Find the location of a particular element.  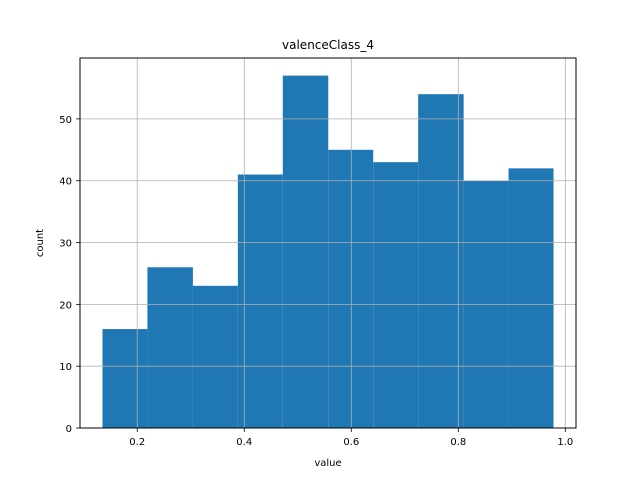

chart-title: valenceClass_4 is located at coordinates (328, 45).